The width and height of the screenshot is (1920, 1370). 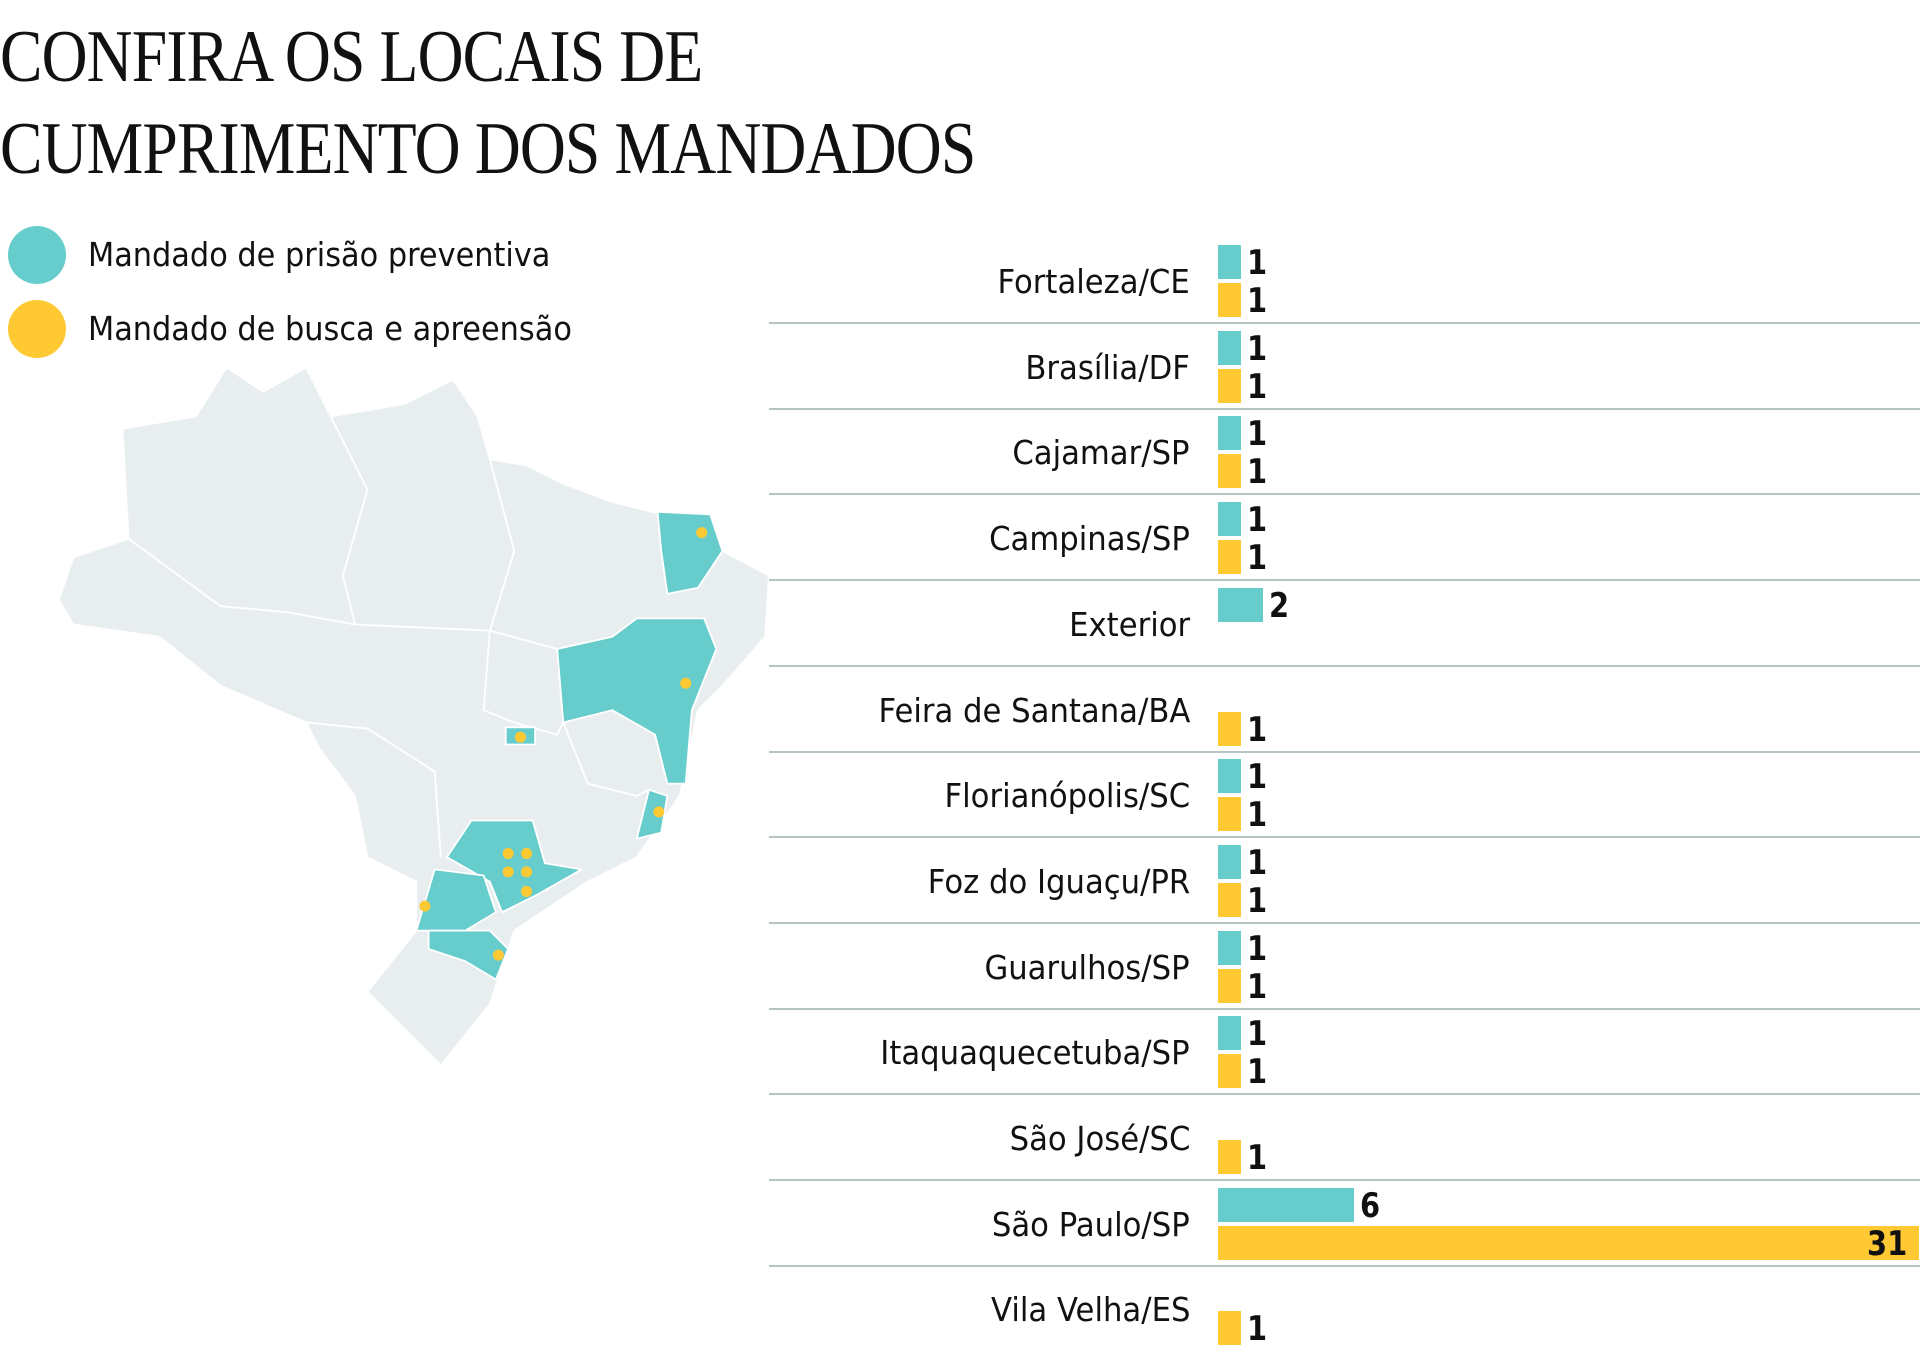 I want to click on map-dots, so click(x=563, y=744).